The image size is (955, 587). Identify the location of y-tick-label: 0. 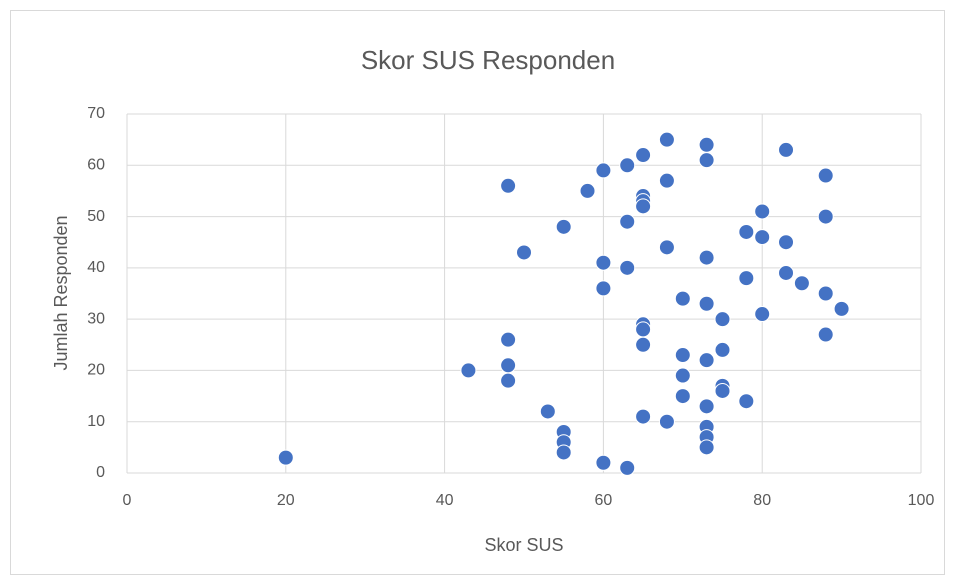
(100, 472).